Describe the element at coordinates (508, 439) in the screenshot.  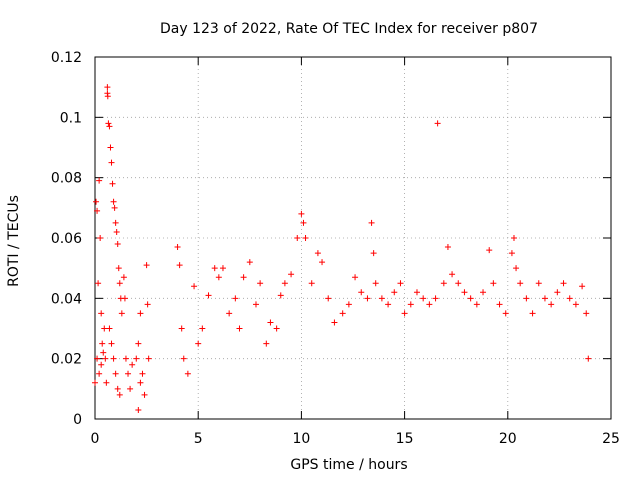
I see `x-tick-label: 20` at that location.